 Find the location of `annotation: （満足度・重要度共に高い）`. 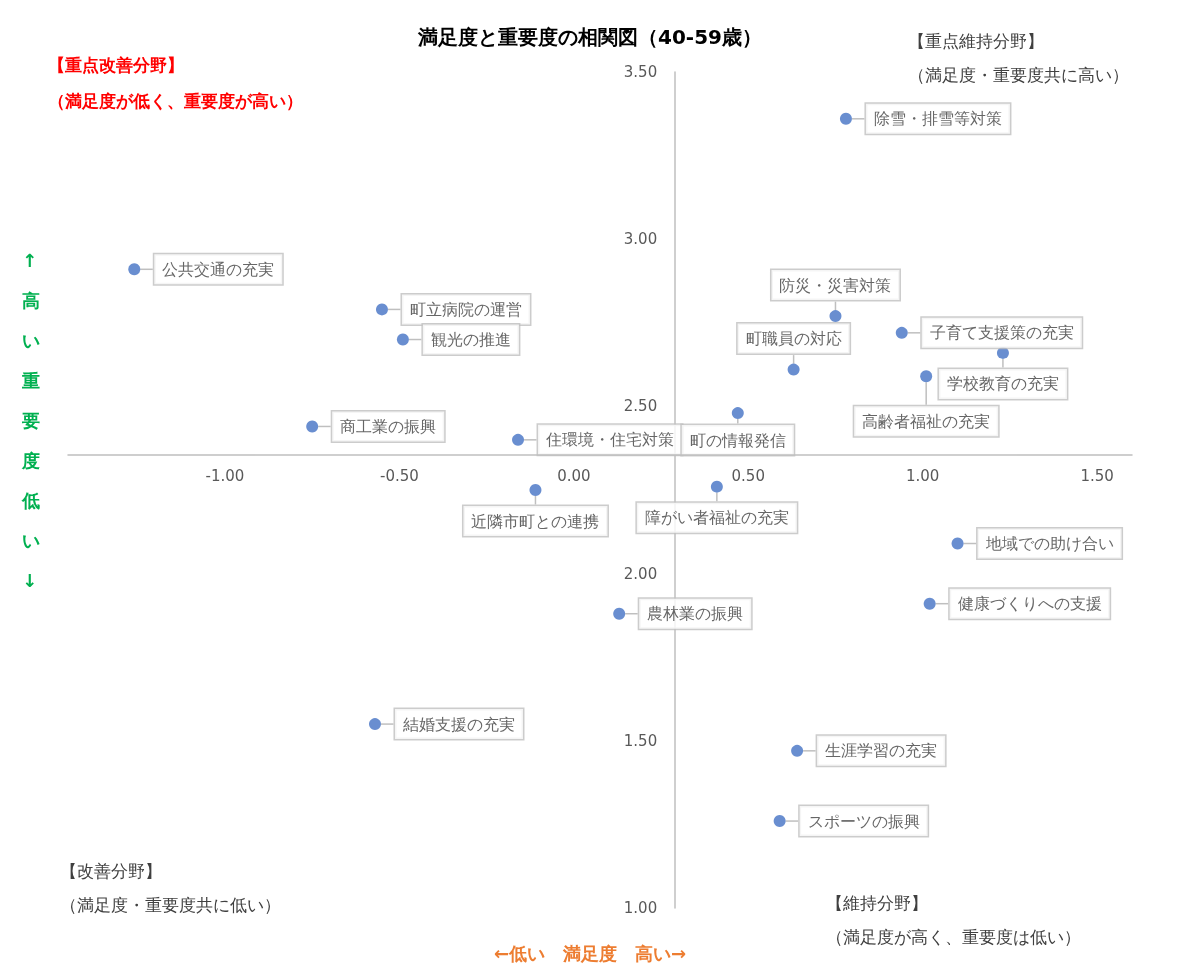

annotation: （満足度・重要度共に高い） is located at coordinates (1018, 74).